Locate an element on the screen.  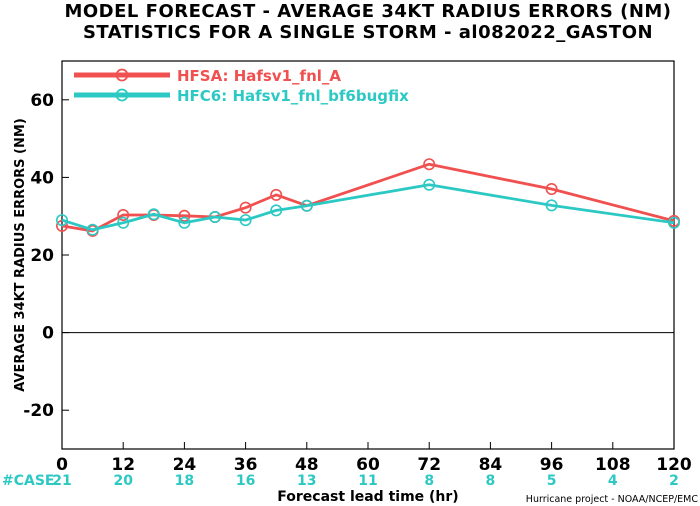
x-axis-ticks: 0 12 24 36 48 60 72 84 96 108 120 is located at coordinates (374, 458).